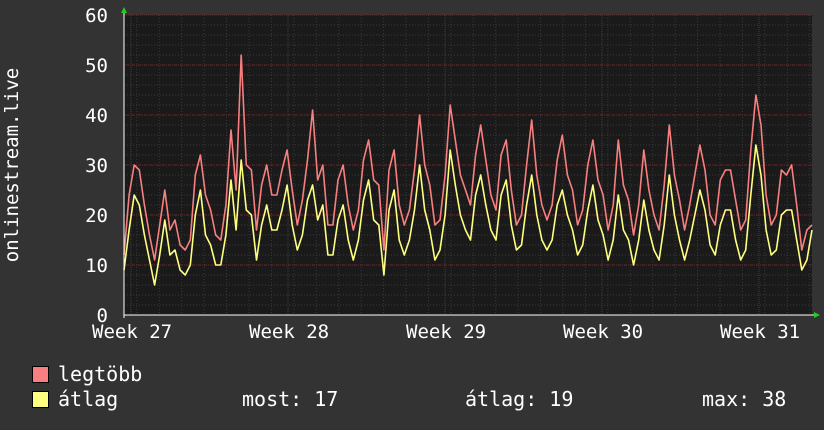 This screenshot has width=824, height=430. Describe the element at coordinates (40, 399) in the screenshot. I see `legend-swatch-avg` at that location.